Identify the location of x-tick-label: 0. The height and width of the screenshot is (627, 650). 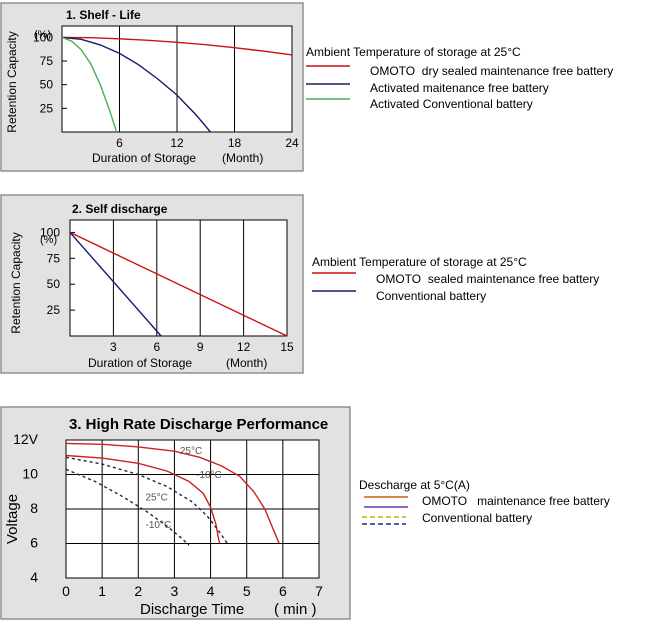
(66, 591).